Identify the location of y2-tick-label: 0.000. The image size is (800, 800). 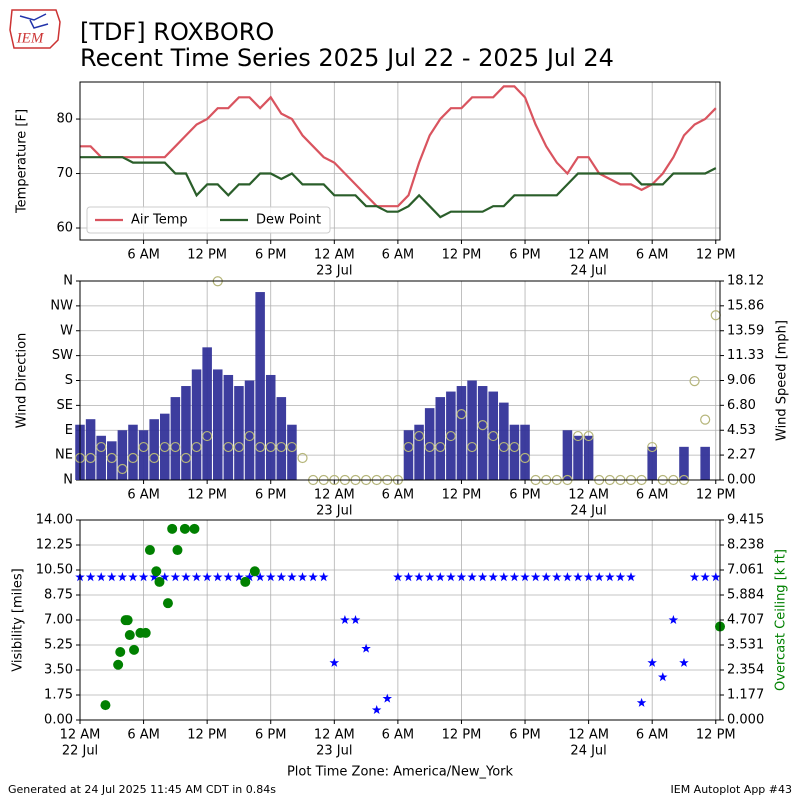
(745, 720).